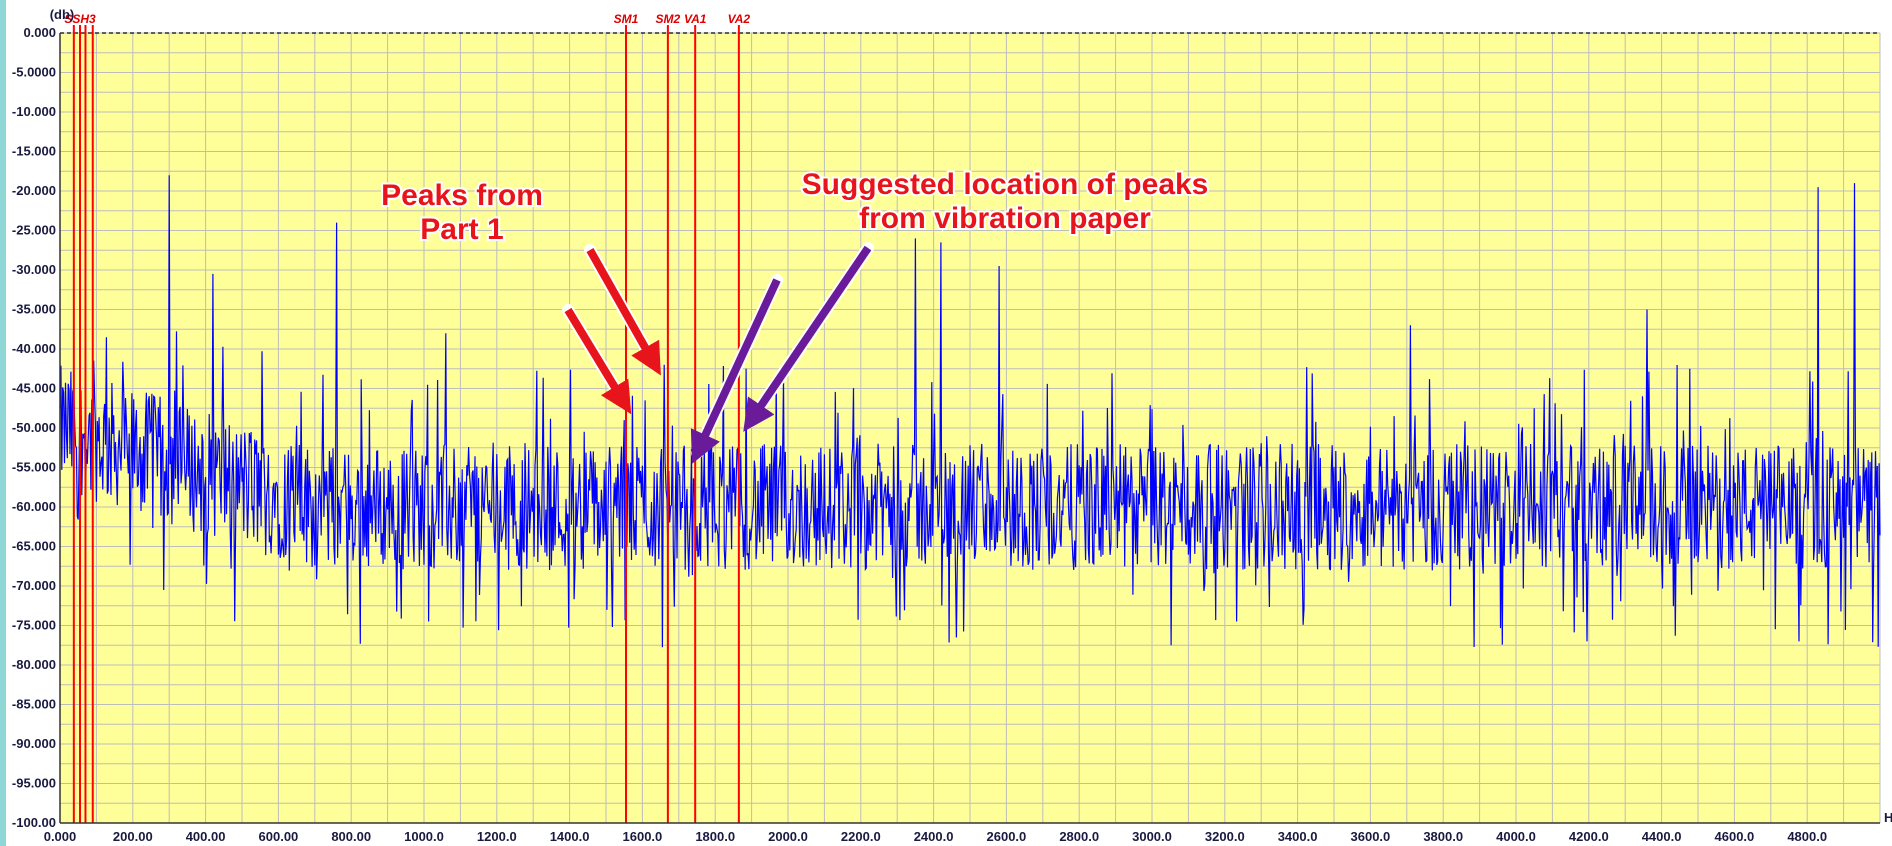 Image resolution: width=1892 pixels, height=846 pixels. What do you see at coordinates (80, 19) in the screenshot?
I see `marker-label: SSH3` at bounding box center [80, 19].